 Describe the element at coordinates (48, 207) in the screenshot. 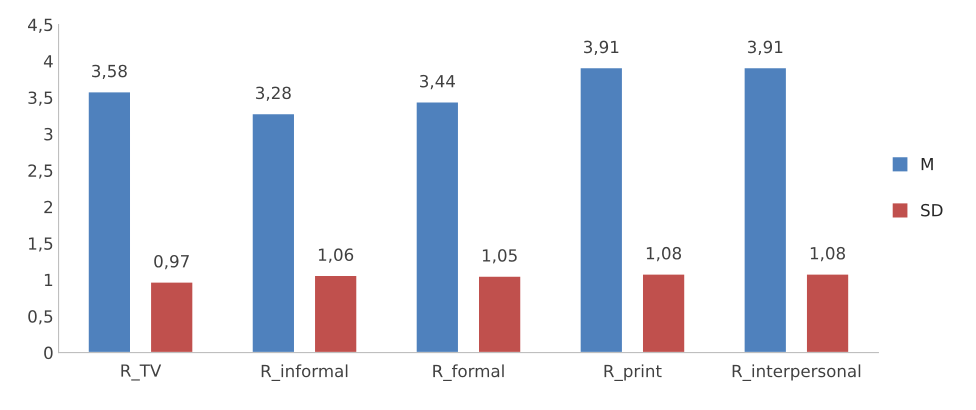

I see `y-tick-label: 2` at that location.